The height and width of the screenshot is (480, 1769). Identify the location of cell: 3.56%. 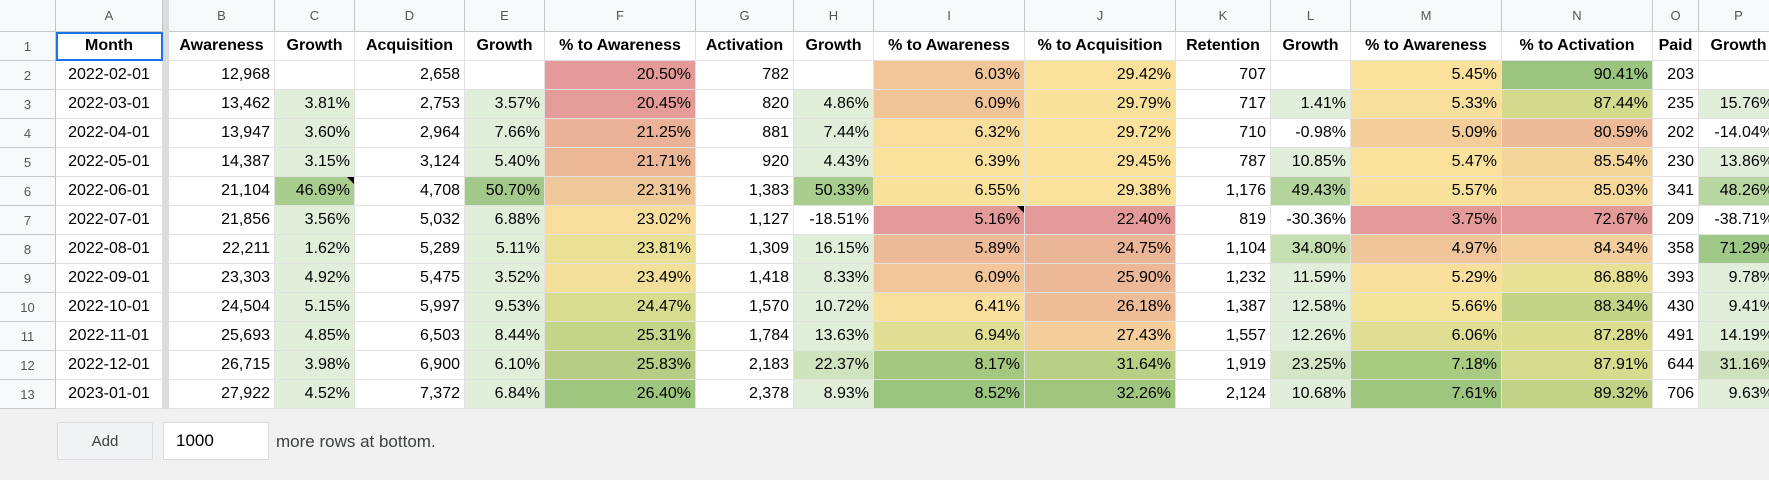
(315, 220).